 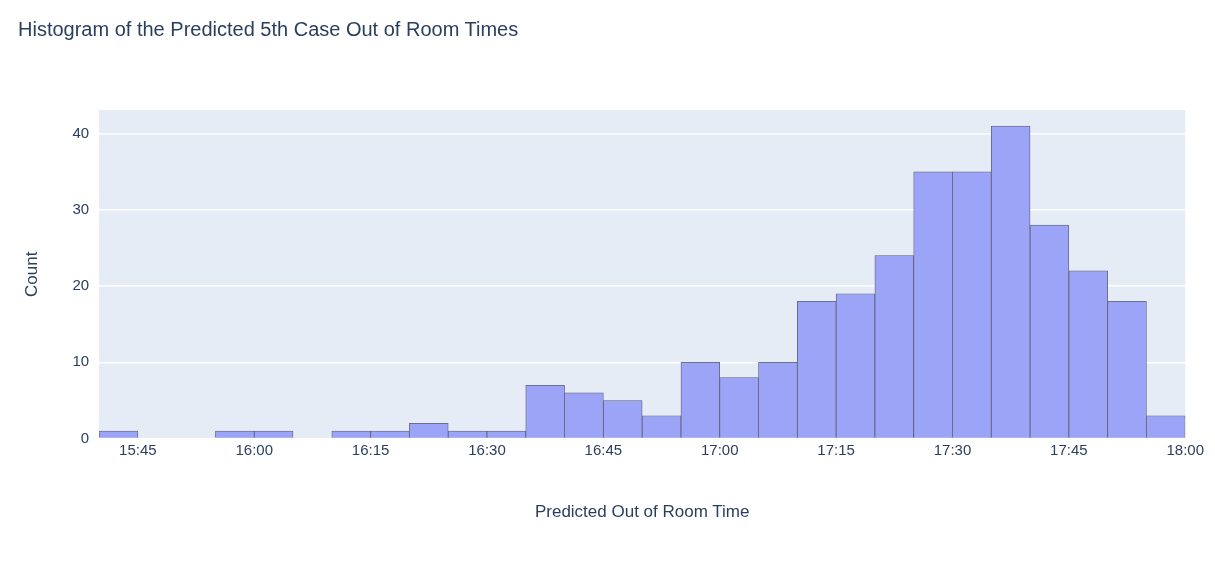 What do you see at coordinates (370, 449) in the screenshot?
I see `x-tick-label: 16:15` at bounding box center [370, 449].